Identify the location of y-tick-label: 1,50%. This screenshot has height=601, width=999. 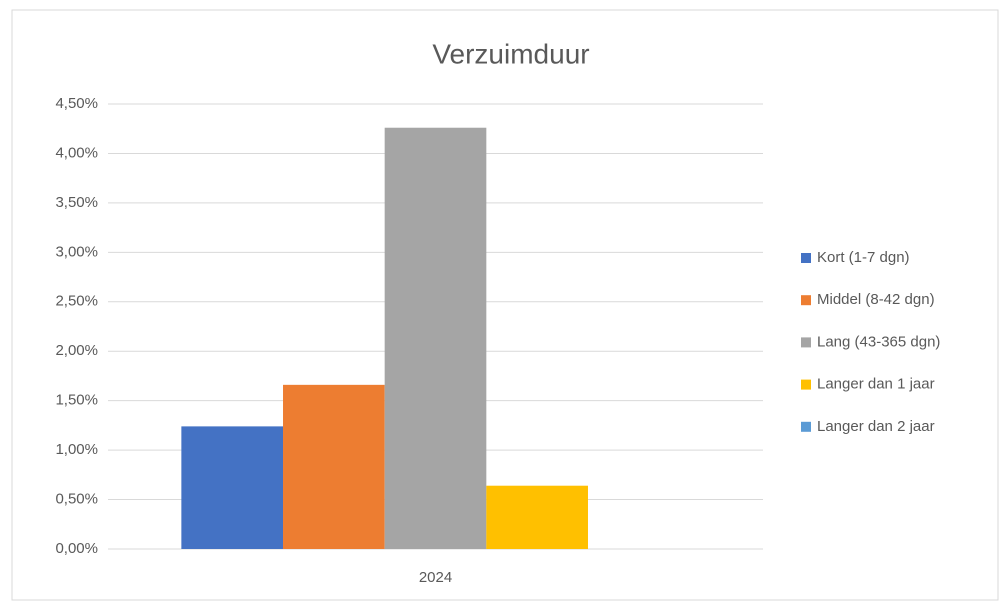
(76, 400).